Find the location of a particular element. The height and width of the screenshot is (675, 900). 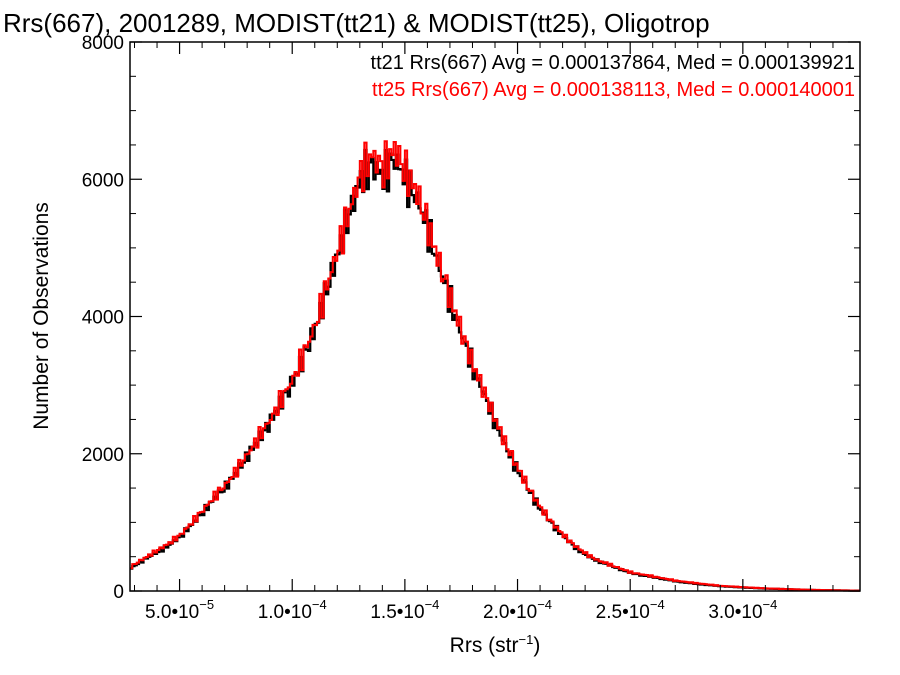

x-tick-label: 1.0•10−4 is located at coordinates (292, 610).